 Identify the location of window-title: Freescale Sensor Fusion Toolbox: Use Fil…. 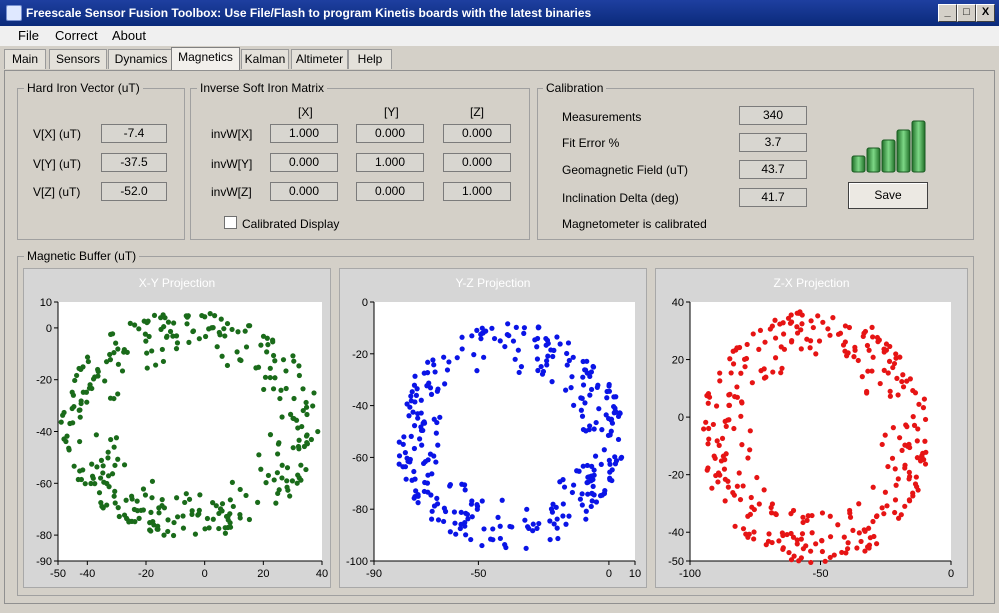
(309, 13).